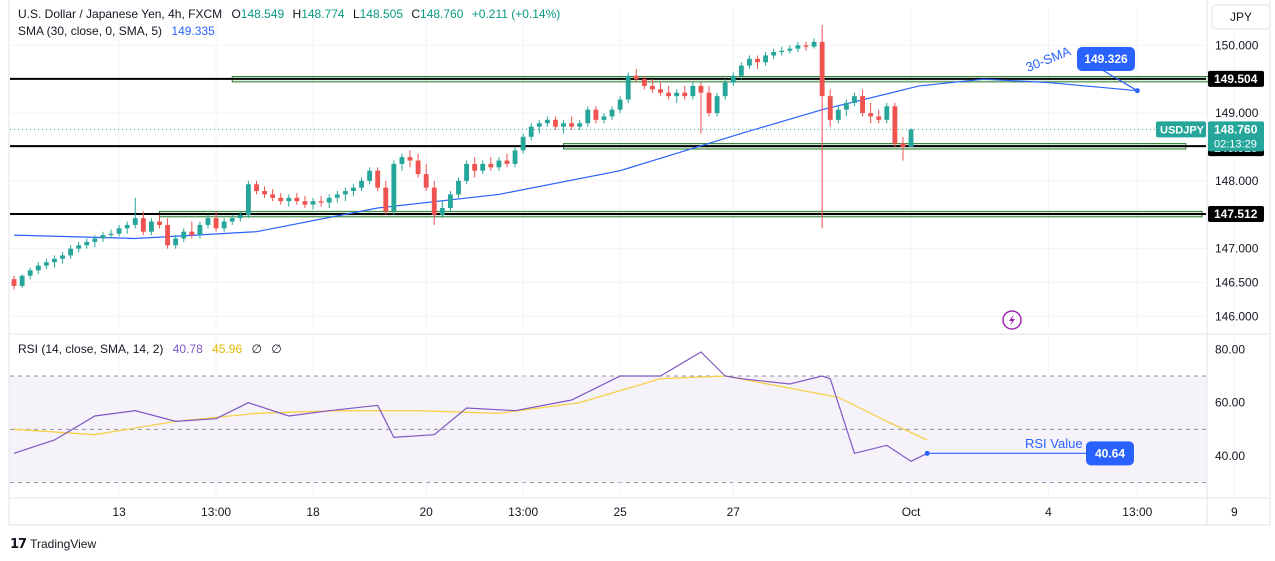 This screenshot has height=561, width=1275. What do you see at coordinates (1236, 213) in the screenshot?
I see `level-low-badge: 147.512` at bounding box center [1236, 213].